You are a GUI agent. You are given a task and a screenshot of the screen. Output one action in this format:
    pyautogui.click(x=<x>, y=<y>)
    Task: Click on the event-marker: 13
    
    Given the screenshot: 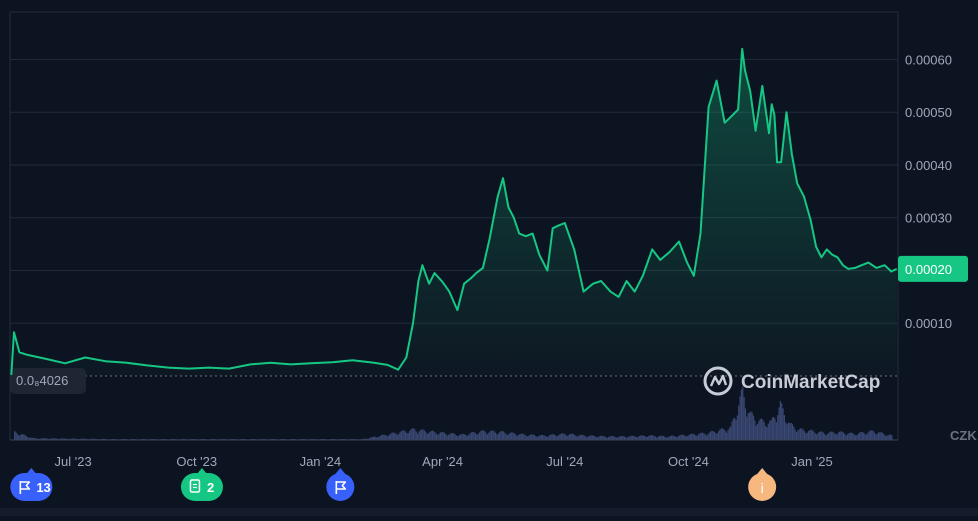 What is the action you would take?
    pyautogui.click(x=31, y=484)
    